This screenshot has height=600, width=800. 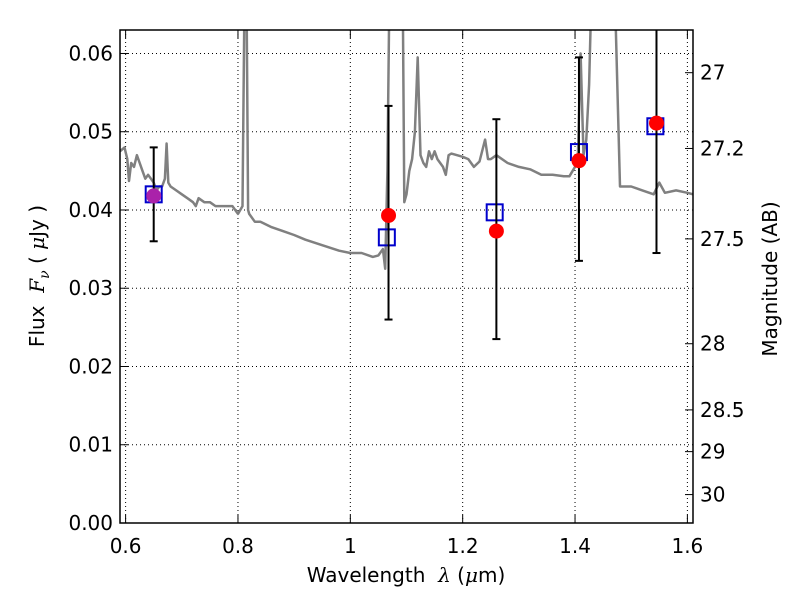 I want to click on x-axis-label: Wavelength λ (μm), so click(x=406, y=575).